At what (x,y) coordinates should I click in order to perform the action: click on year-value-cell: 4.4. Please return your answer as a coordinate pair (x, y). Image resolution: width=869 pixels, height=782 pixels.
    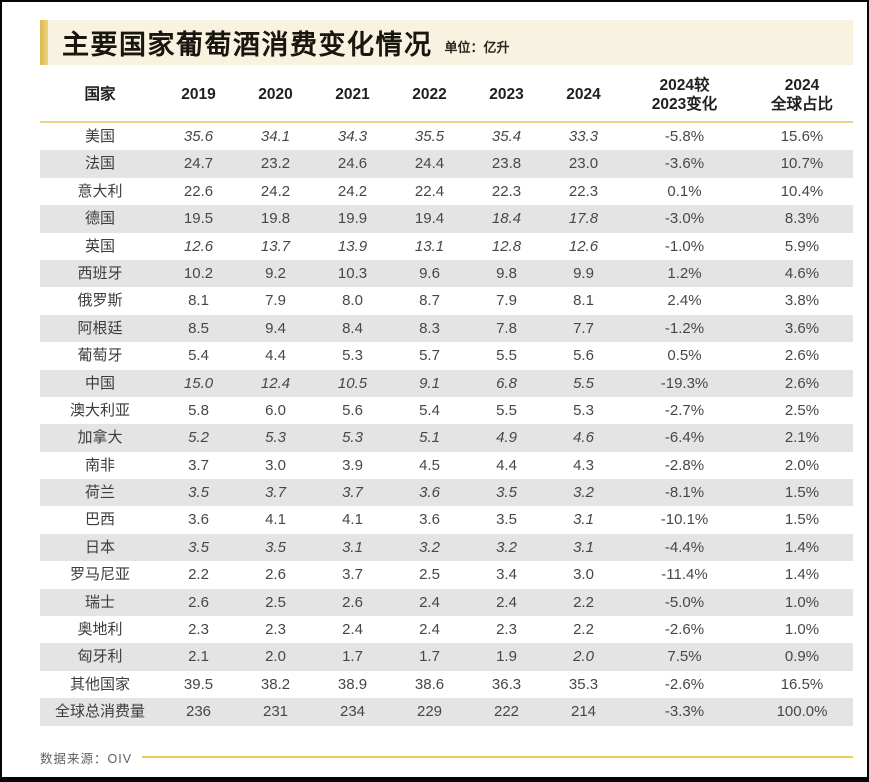
    Looking at the image, I should click on (275, 356).